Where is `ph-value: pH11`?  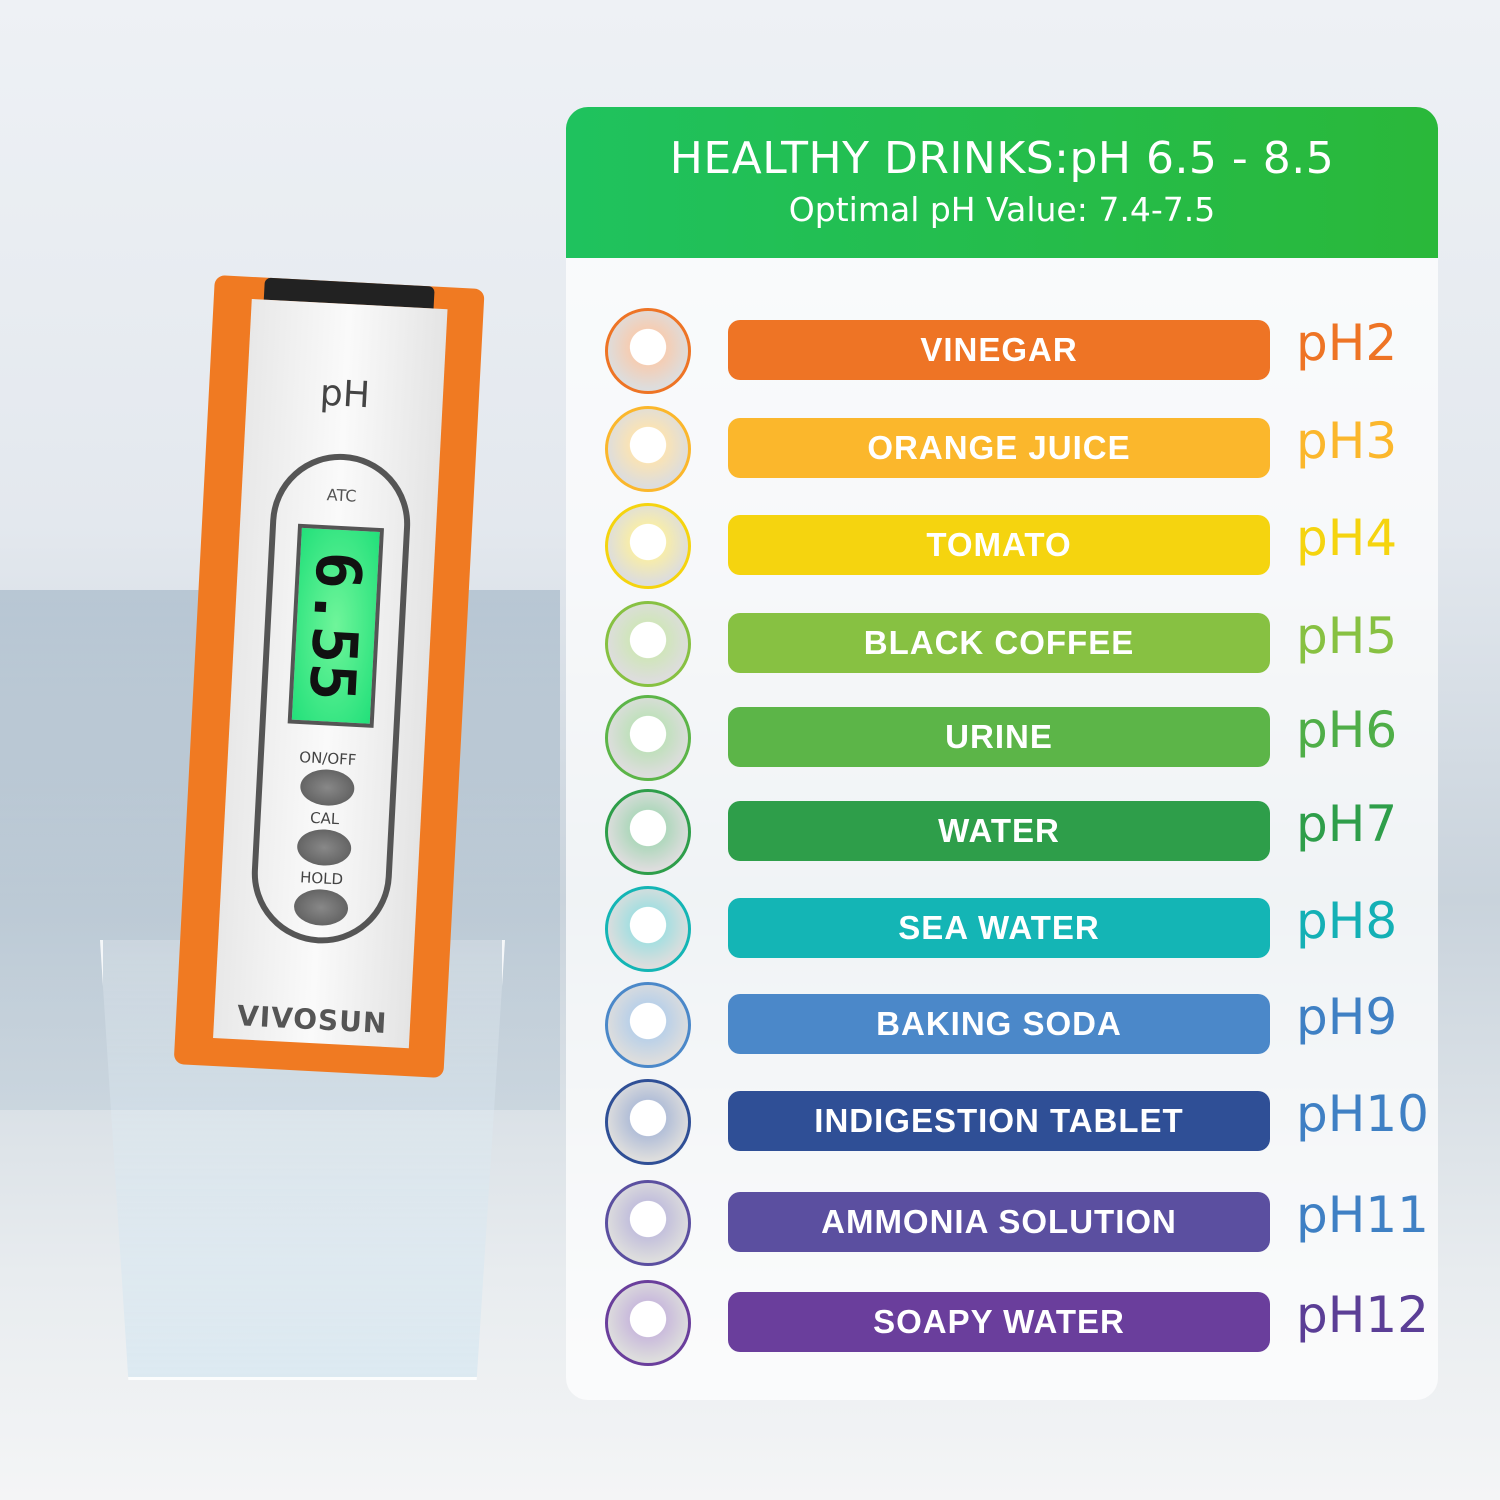 ph-value: pH11 is located at coordinates (1362, 1215).